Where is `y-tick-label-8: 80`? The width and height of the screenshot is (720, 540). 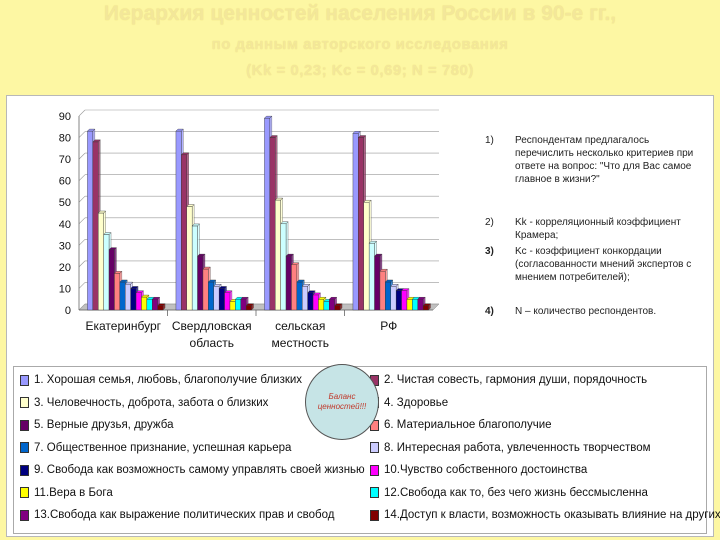
y-tick-label-8: 80 is located at coordinates (65, 139).